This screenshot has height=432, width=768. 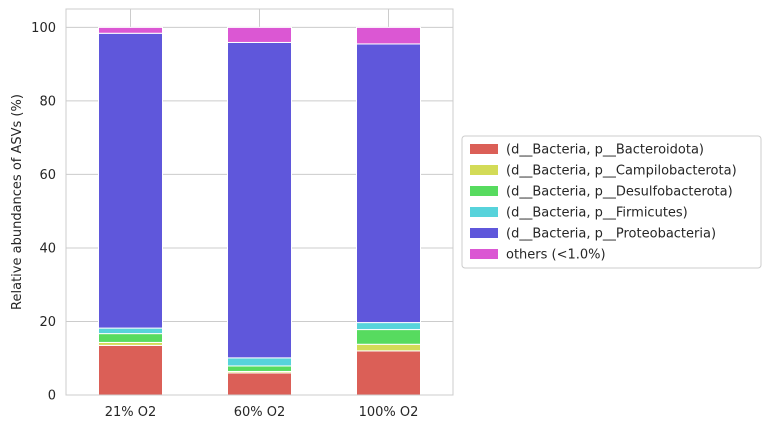 What do you see at coordinates (621, 171) in the screenshot?
I see `legend-label: (d__Bacteria, p__Campilobacterota)` at bounding box center [621, 171].